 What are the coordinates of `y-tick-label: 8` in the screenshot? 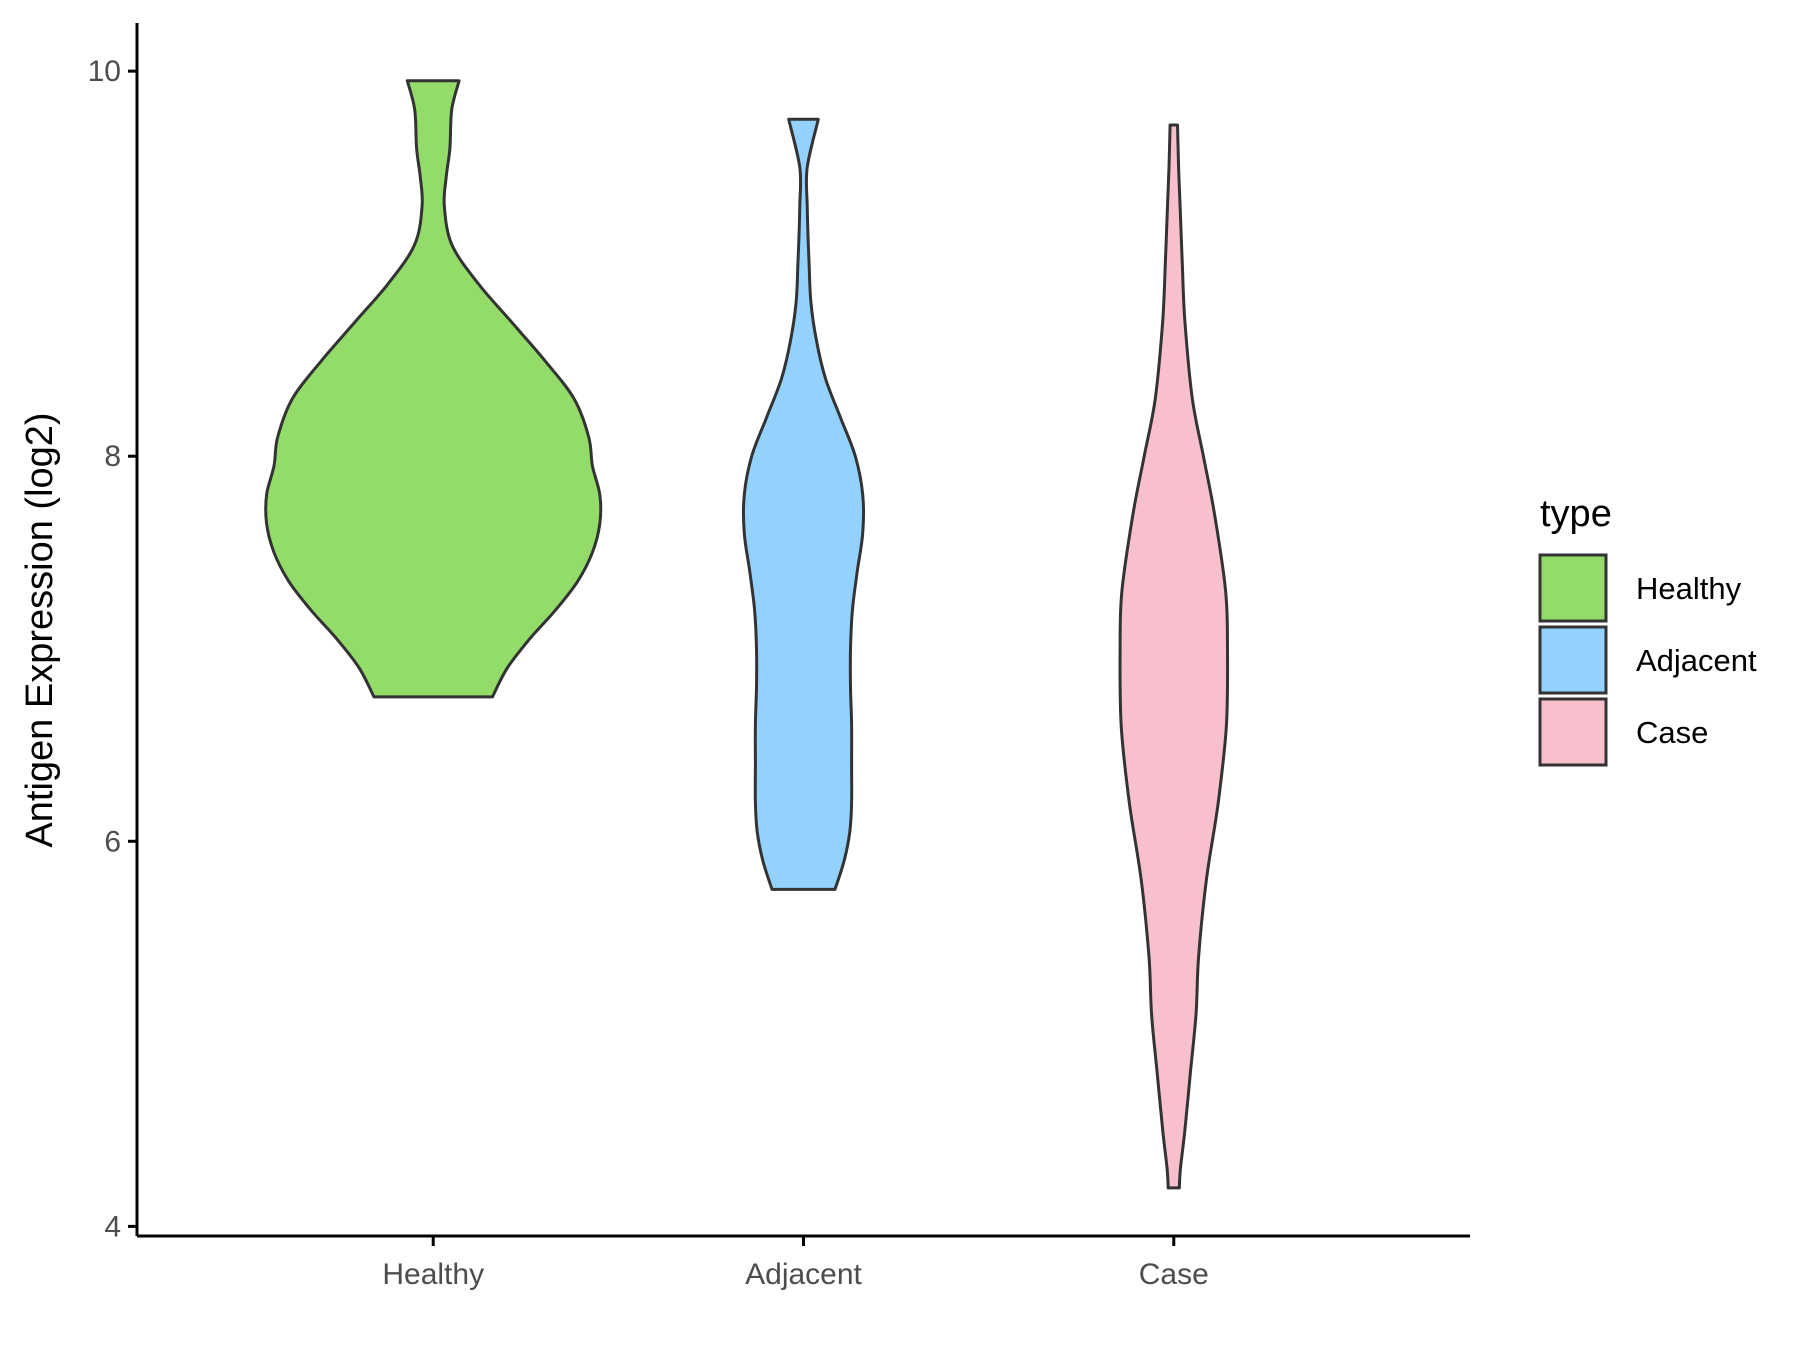 It's located at (112, 456).